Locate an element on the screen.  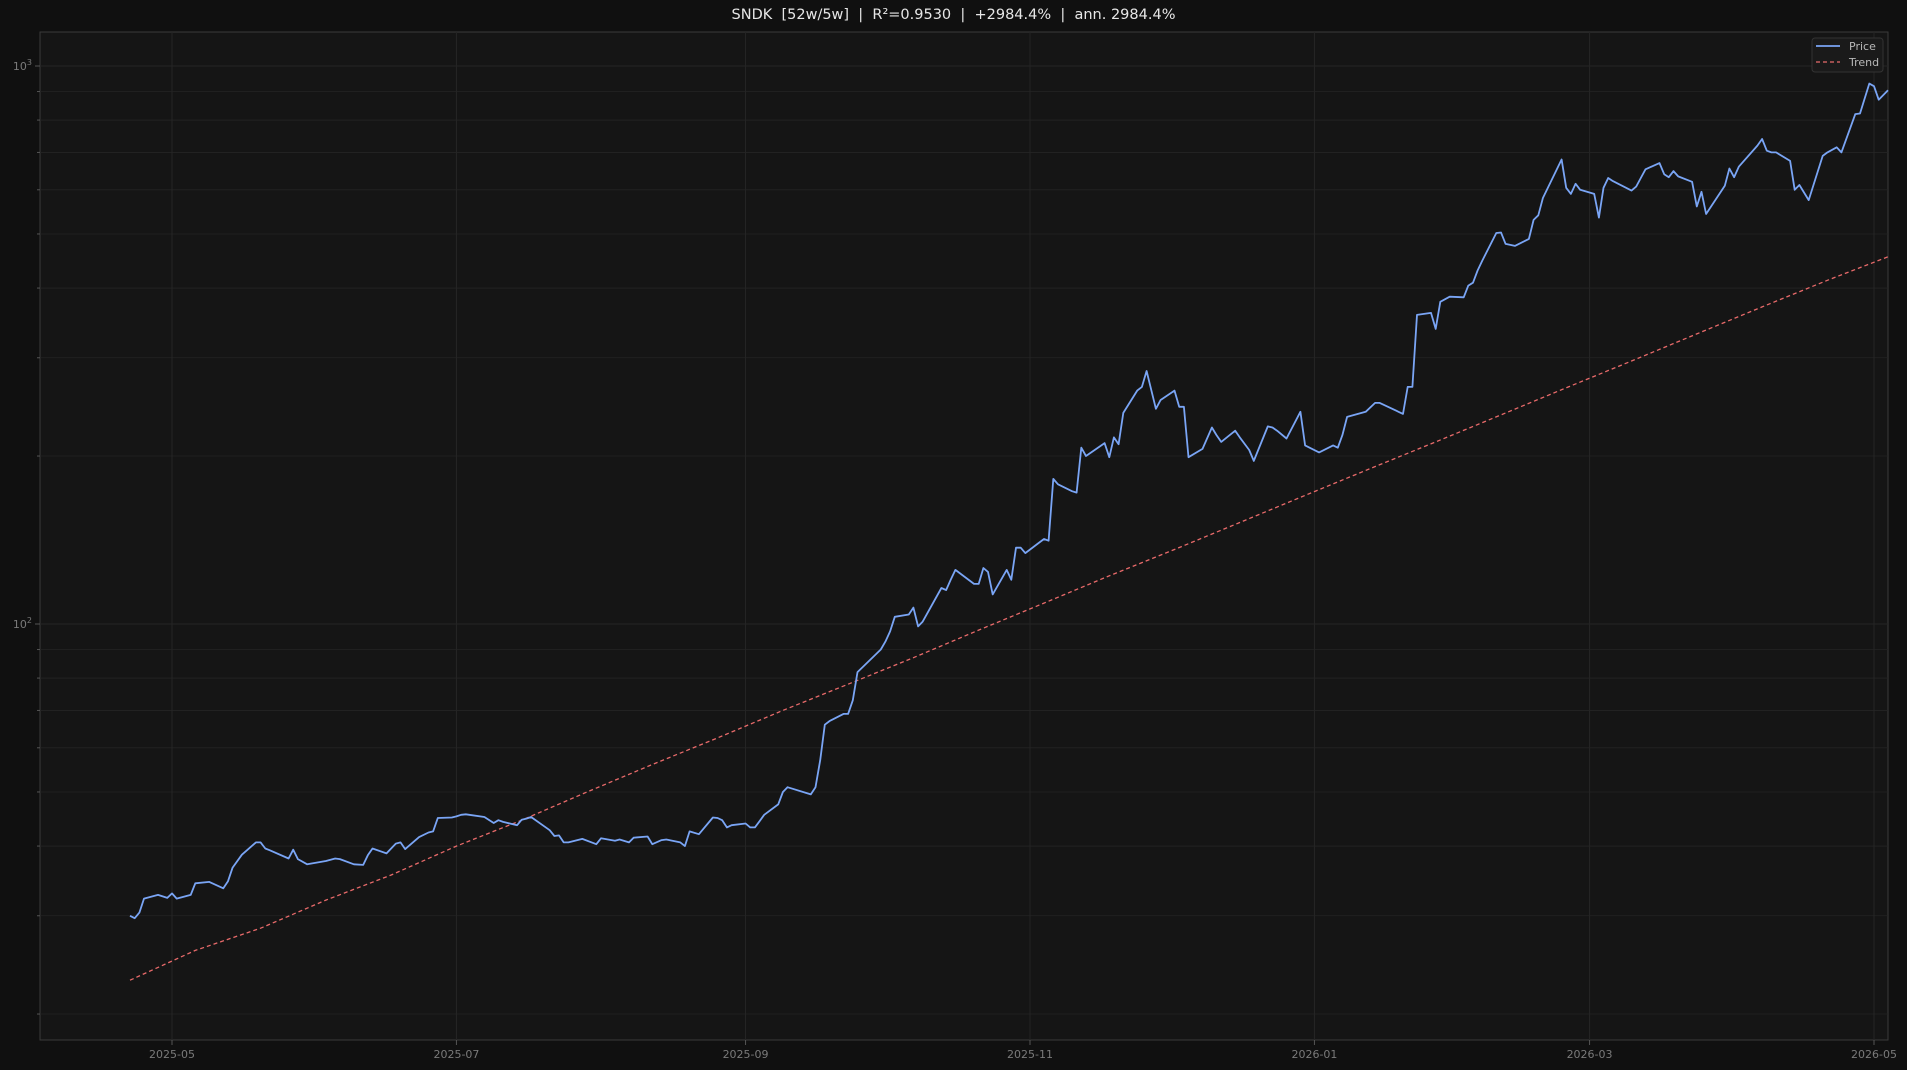
legend-price-label: Price is located at coordinates (1862, 46).